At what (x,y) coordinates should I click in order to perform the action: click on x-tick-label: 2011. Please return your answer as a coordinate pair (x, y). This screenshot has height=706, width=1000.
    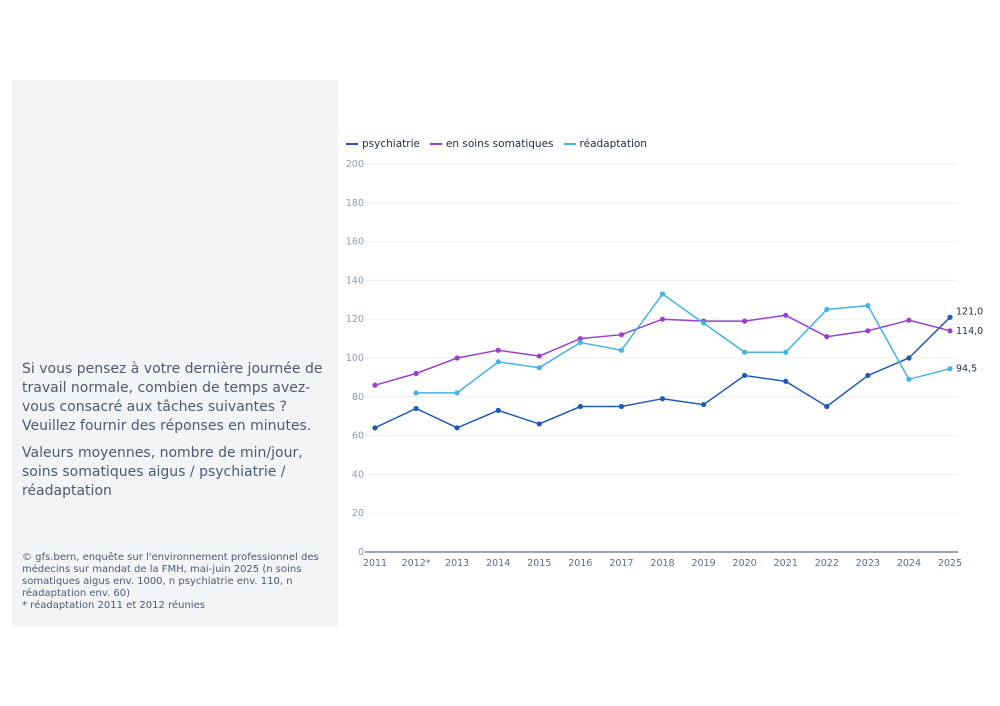
    Looking at the image, I should click on (375, 563).